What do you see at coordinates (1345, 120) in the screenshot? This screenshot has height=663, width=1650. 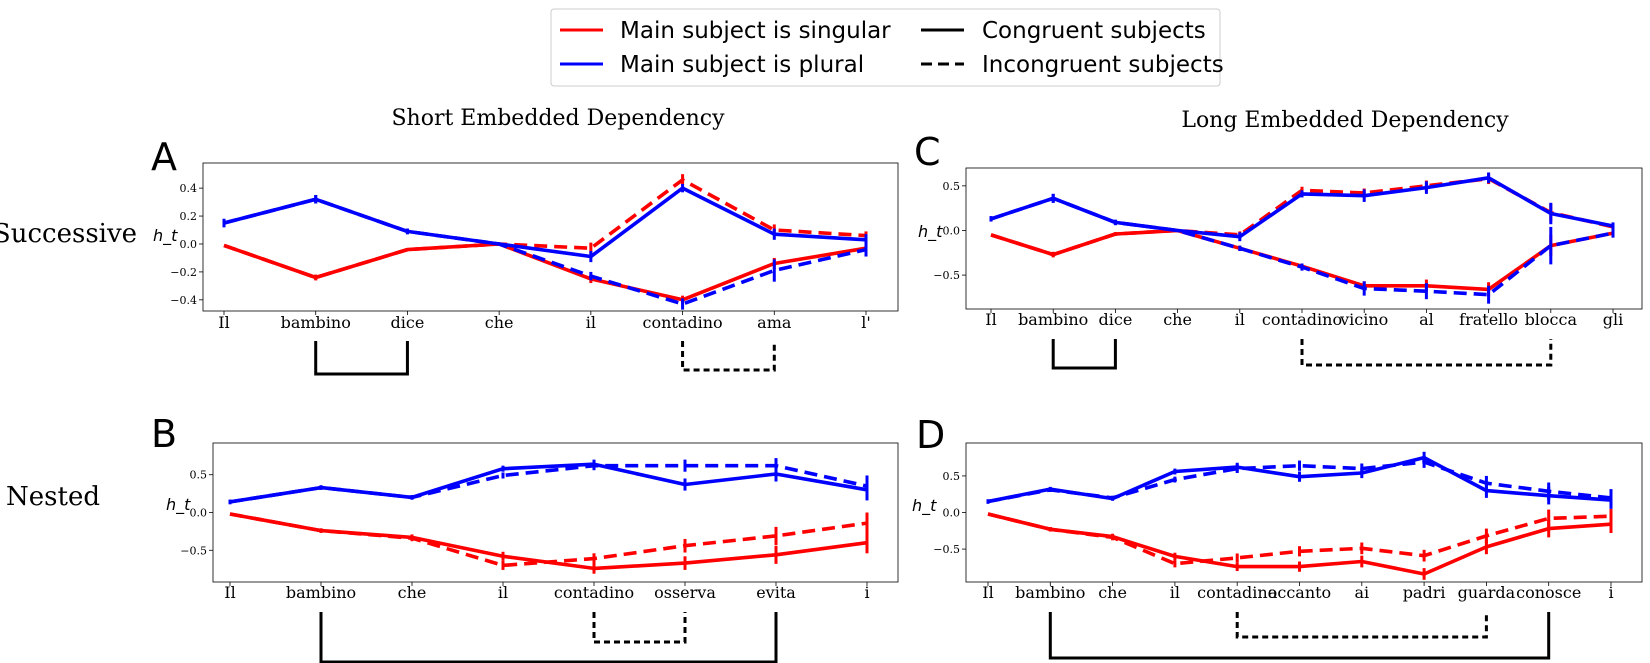 I see `column-title-long: Long Embedded Dependency` at bounding box center [1345, 120].